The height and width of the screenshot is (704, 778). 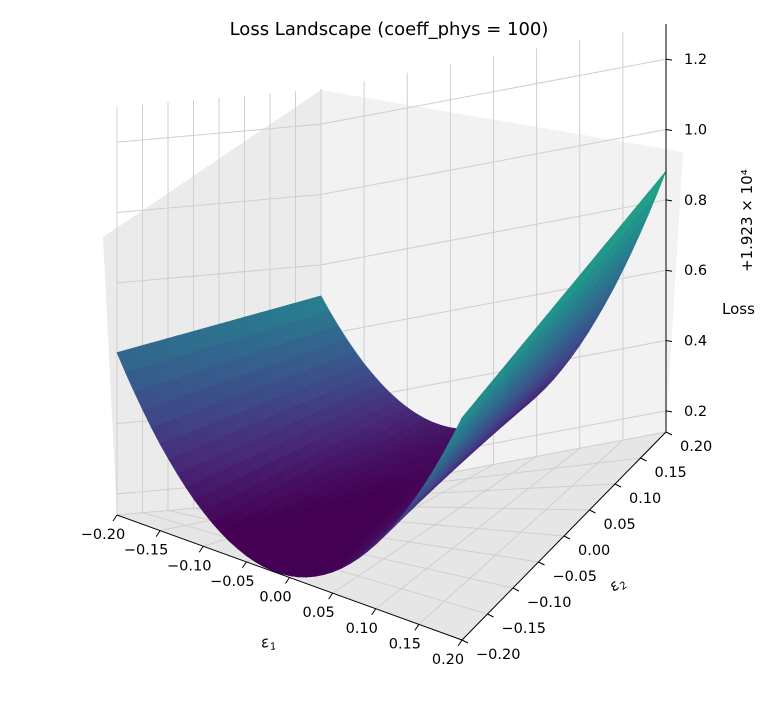 I want to click on z-tick-labels: 0.2 0.4 0.6 0.8 1.0 1.2, so click(x=695, y=236).